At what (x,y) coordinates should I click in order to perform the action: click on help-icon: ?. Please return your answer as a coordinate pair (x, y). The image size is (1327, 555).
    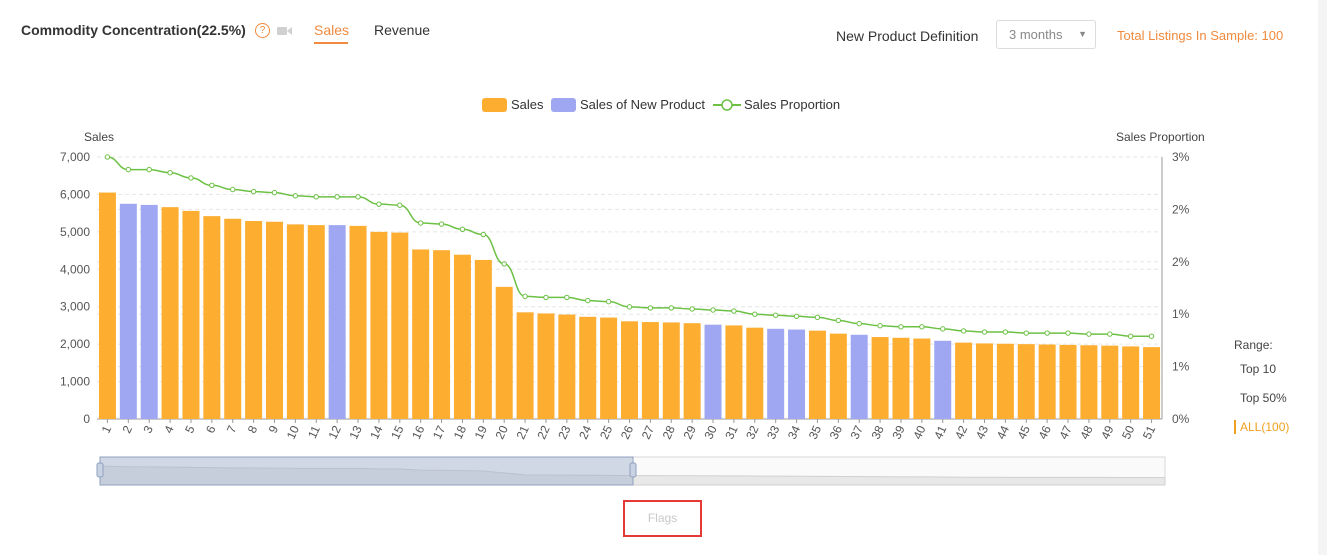
    Looking at the image, I should click on (262, 30).